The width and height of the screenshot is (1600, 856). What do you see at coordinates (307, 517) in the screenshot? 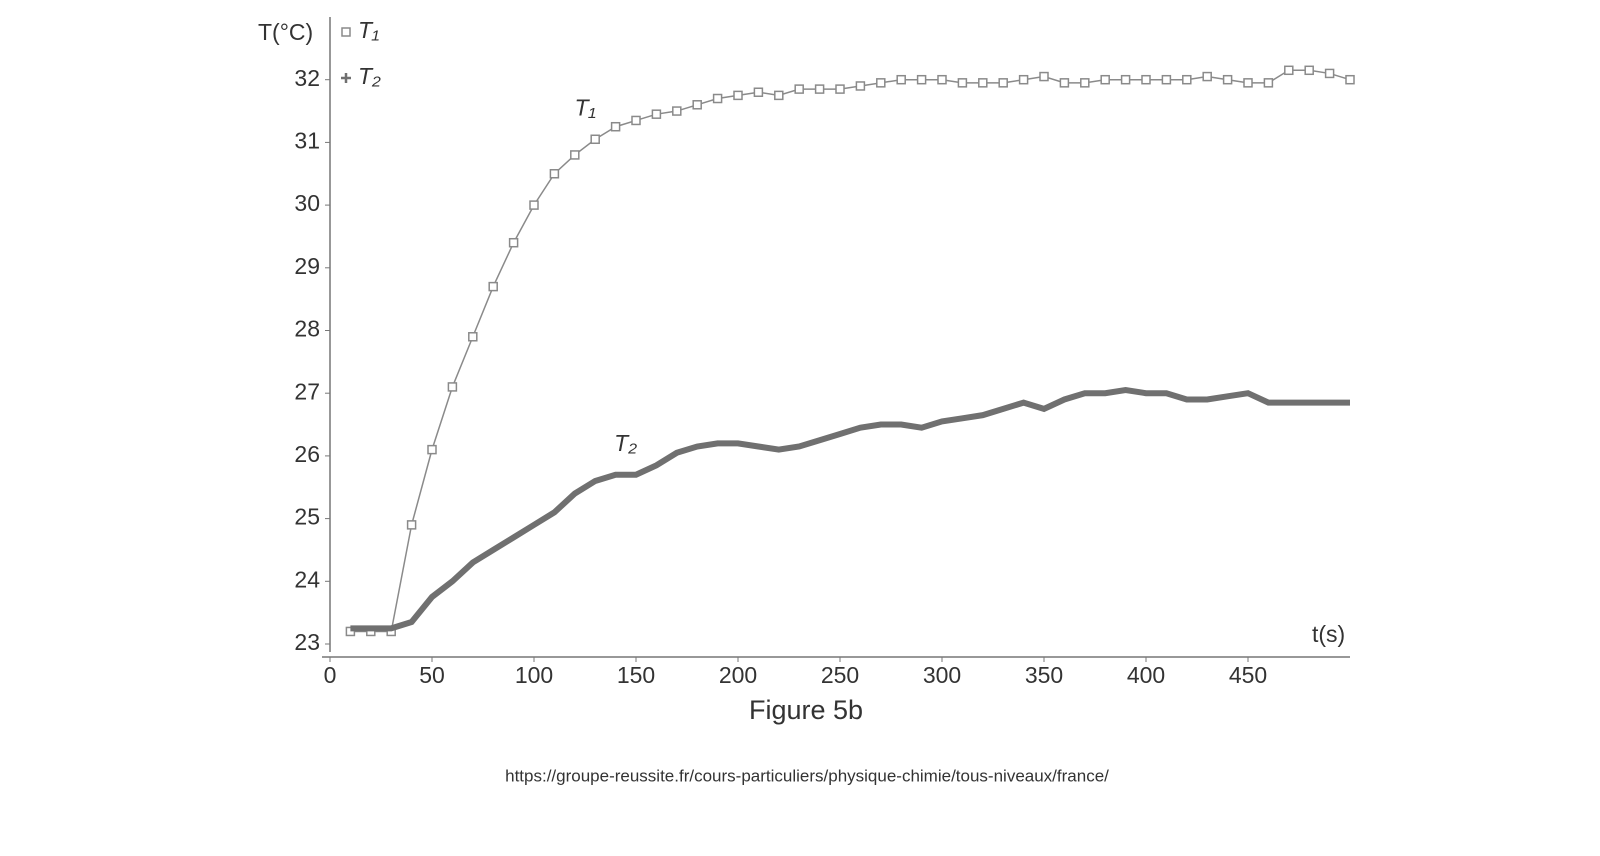
I see `y-tick-label: 25` at bounding box center [307, 517].